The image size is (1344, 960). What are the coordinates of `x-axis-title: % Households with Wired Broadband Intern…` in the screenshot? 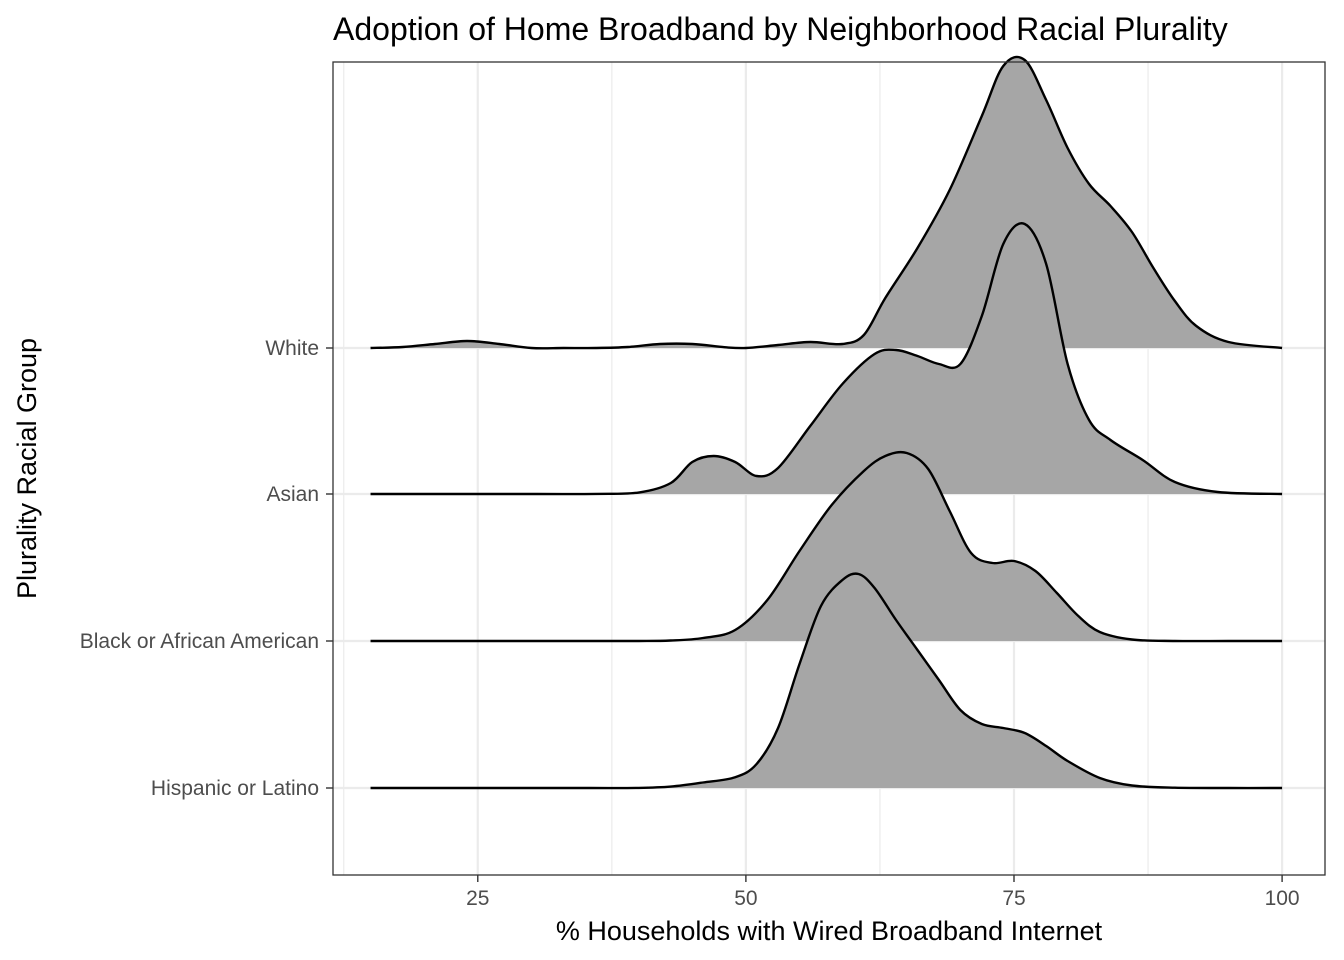 It's located at (829, 931).